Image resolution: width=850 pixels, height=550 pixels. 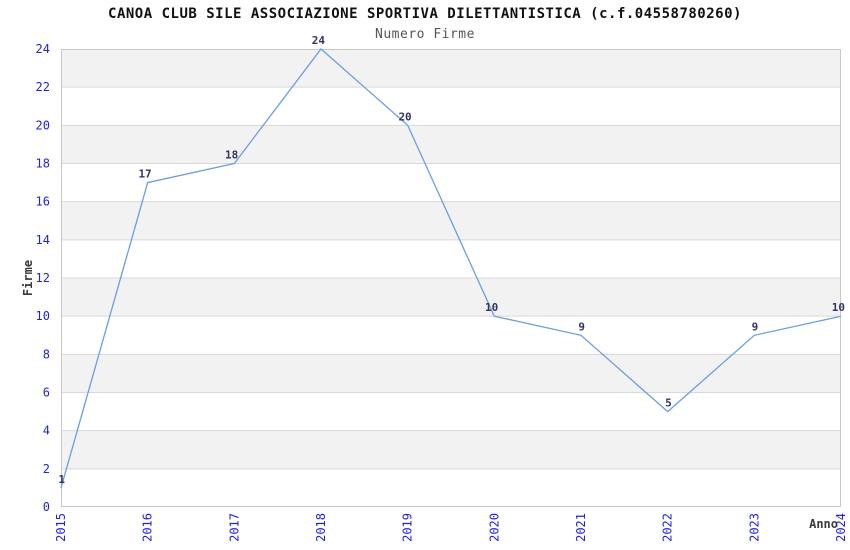 I want to click on y-tick-label: 18, so click(x=43, y=164).